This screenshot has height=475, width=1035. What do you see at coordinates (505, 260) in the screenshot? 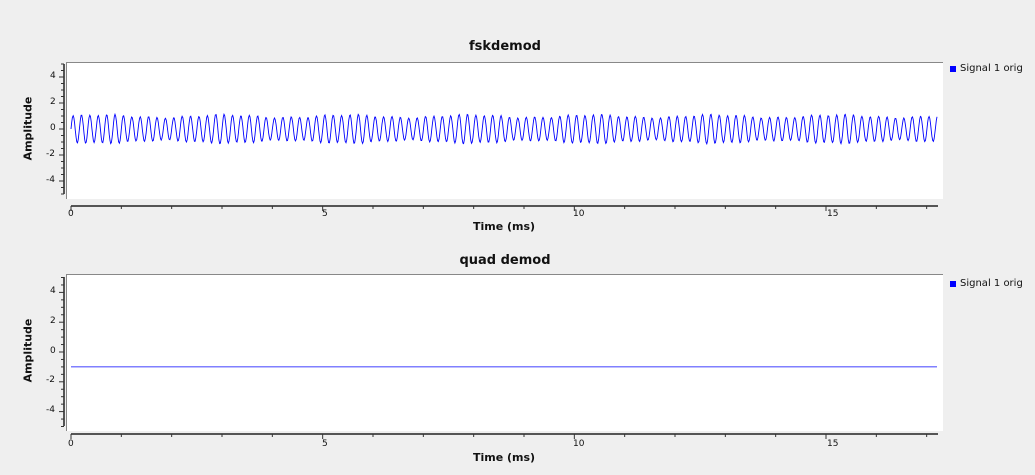
I see `plot-title-quad-demod: quad demod` at bounding box center [505, 260].